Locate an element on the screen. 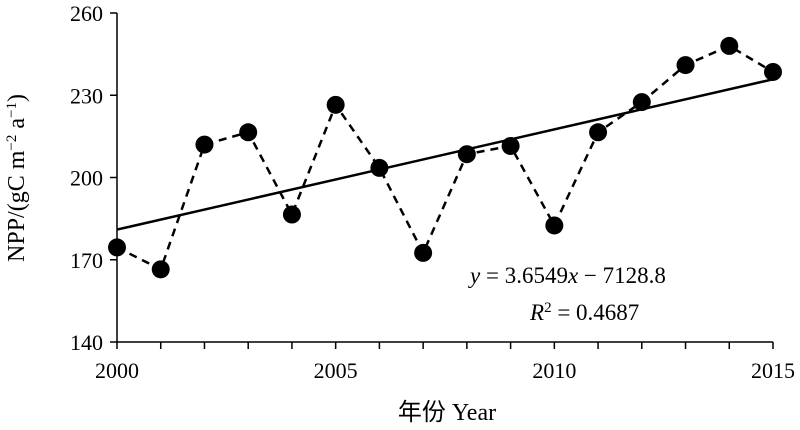  y-tick-label: 200 is located at coordinates (86, 178).